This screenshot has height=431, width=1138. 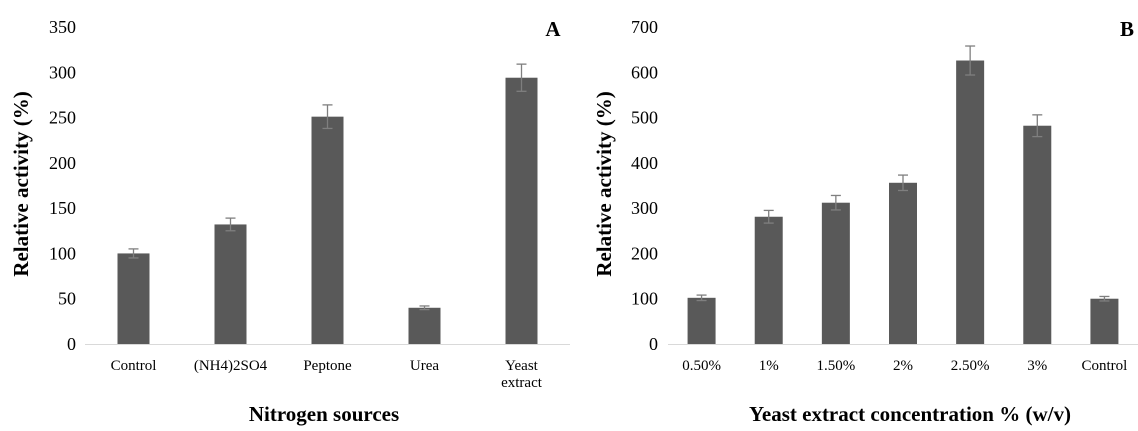 I want to click on panel-a-y-tick-label: 50, so click(x=67, y=299).